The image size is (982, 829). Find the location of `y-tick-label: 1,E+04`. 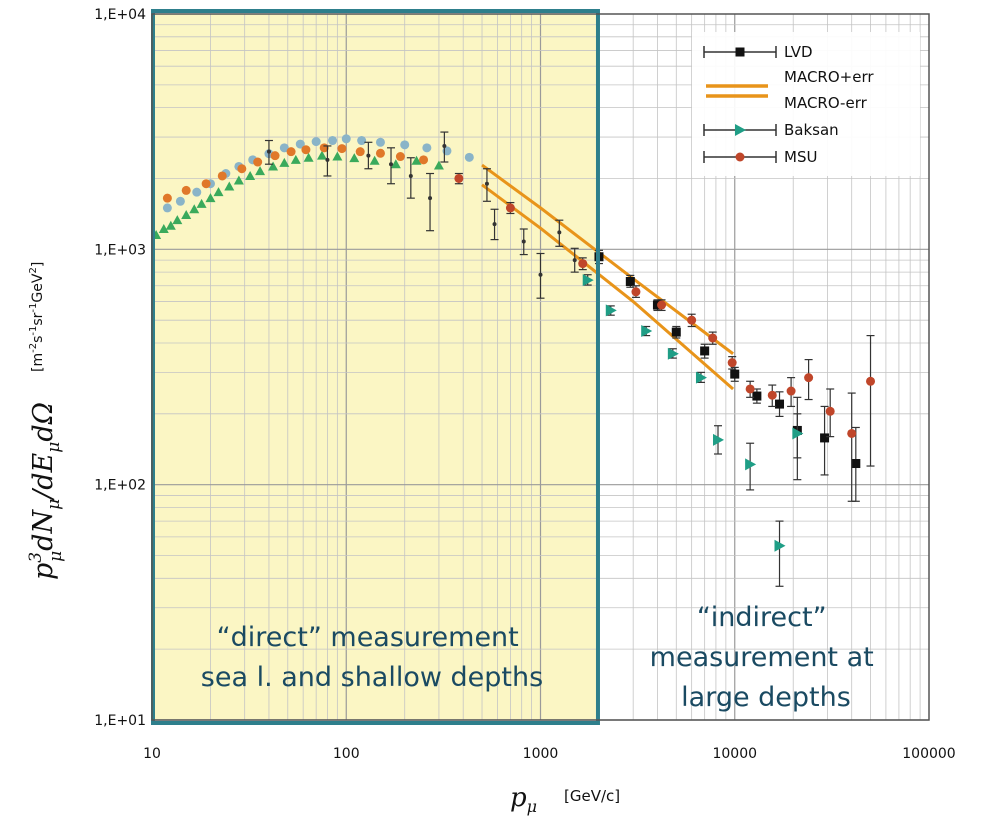

y-tick-label: 1,E+04 is located at coordinates (120, 15).